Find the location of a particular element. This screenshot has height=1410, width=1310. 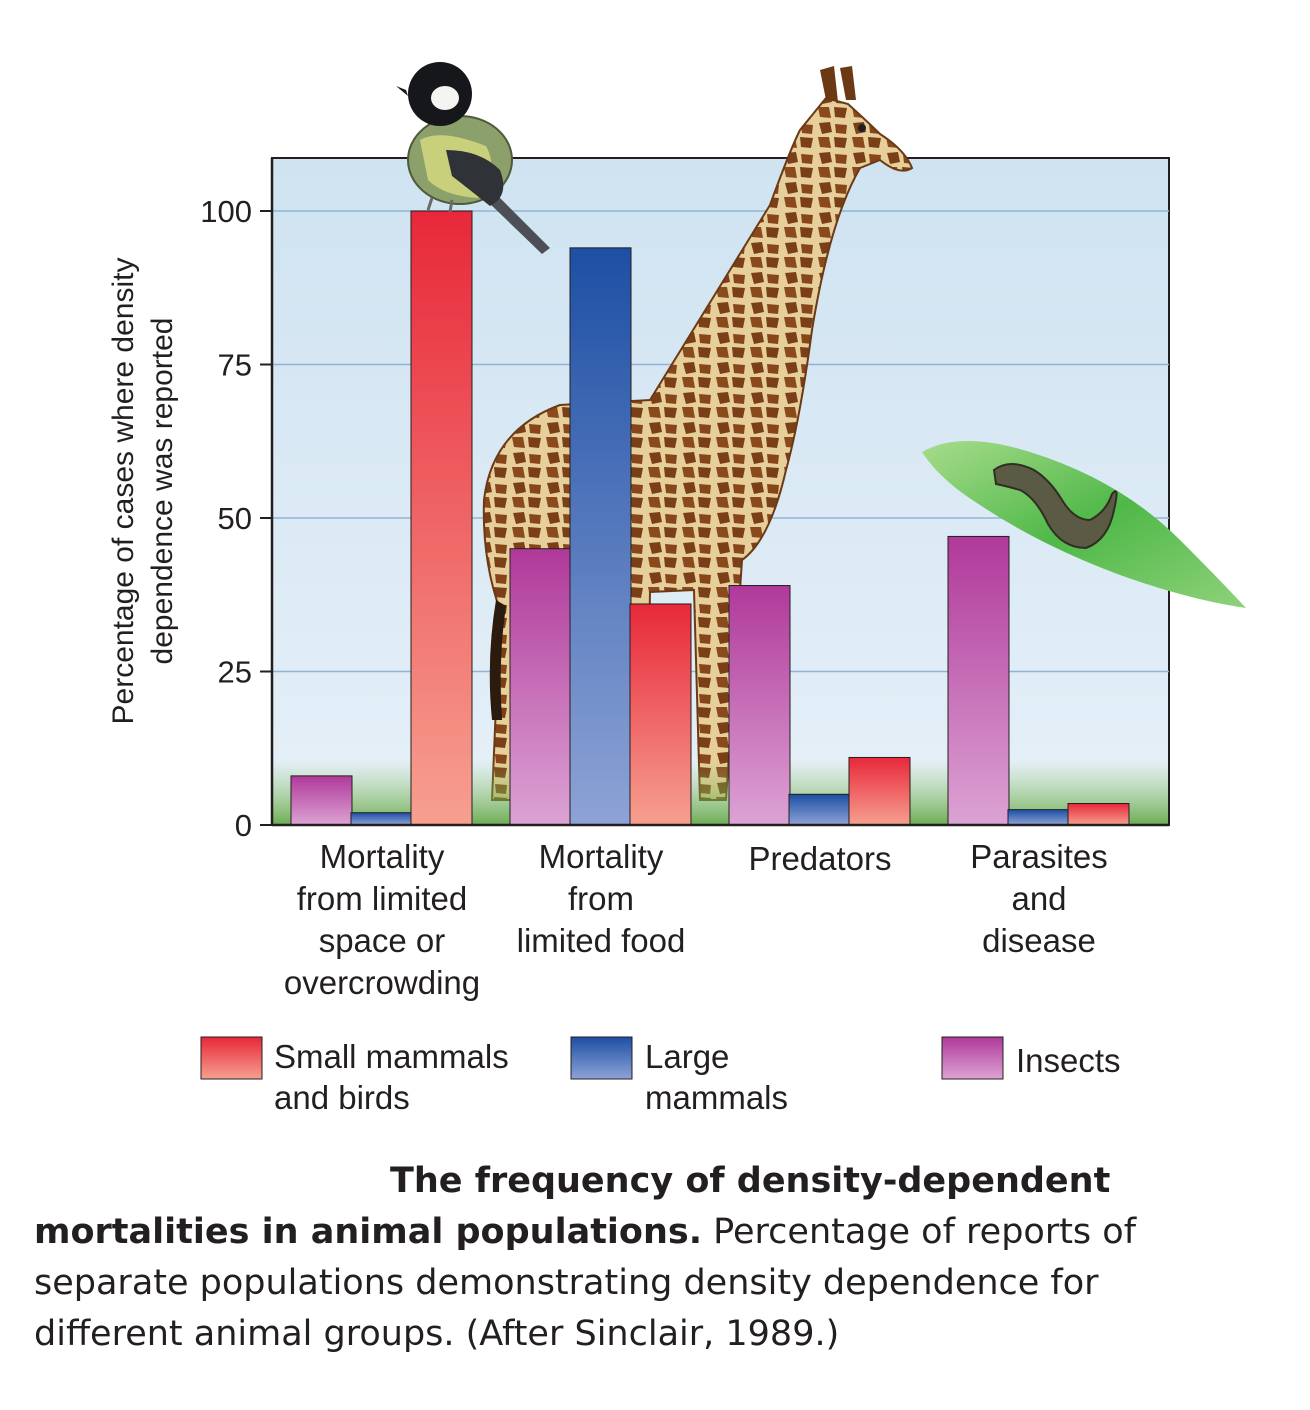

x-category-label: Parasites is located at coordinates (1039, 856).